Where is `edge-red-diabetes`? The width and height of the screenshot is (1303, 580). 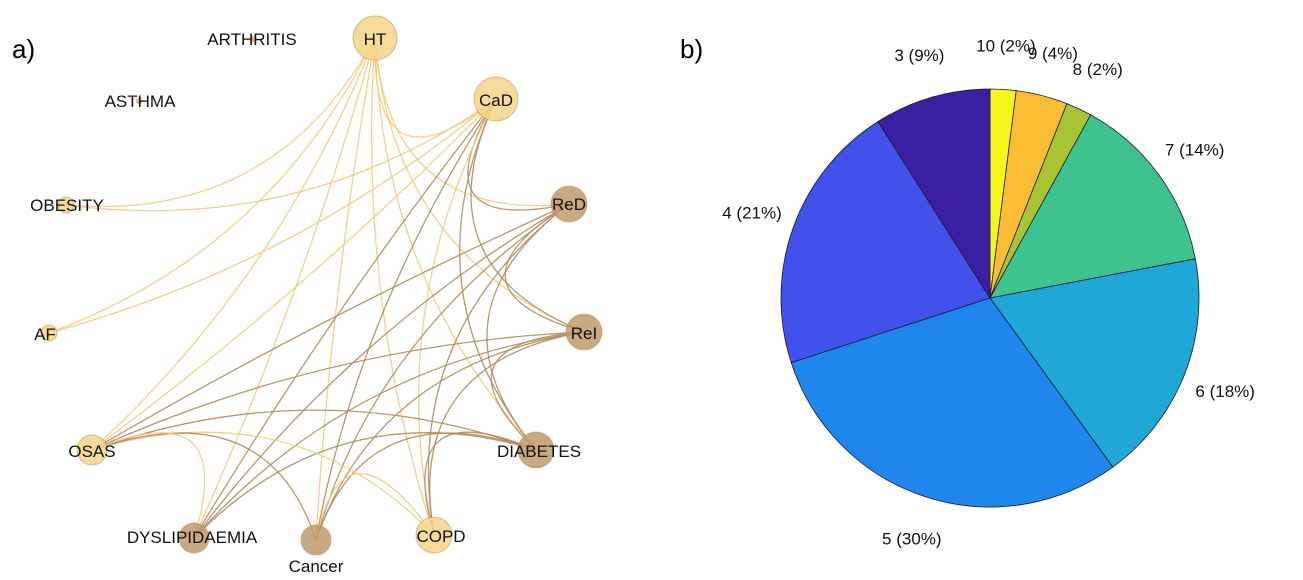 edge-red-diabetes is located at coordinates (528, 327).